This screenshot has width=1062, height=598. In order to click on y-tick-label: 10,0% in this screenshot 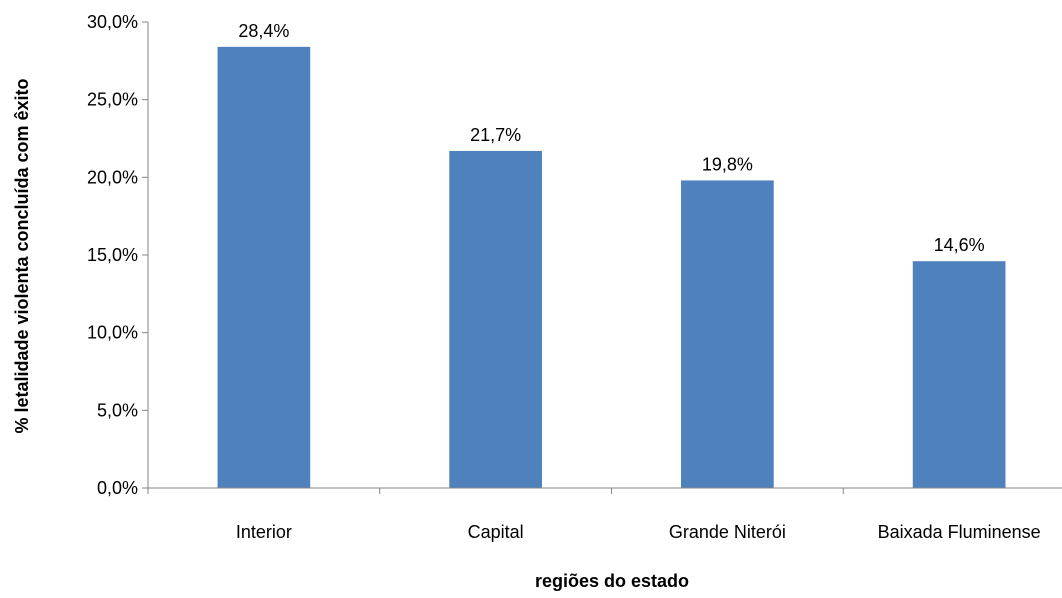, I will do `click(112, 333)`.